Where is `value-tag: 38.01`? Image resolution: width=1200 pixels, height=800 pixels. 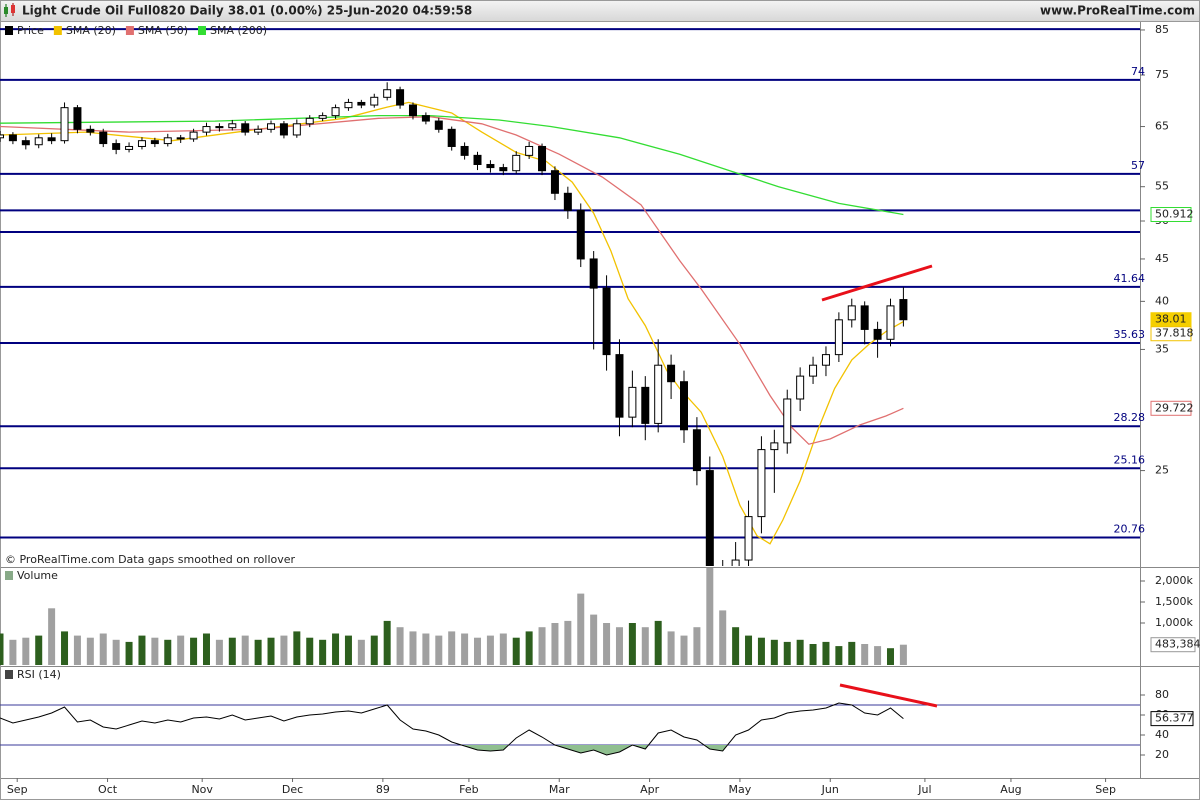 value-tag: 38.01 is located at coordinates (1171, 319).